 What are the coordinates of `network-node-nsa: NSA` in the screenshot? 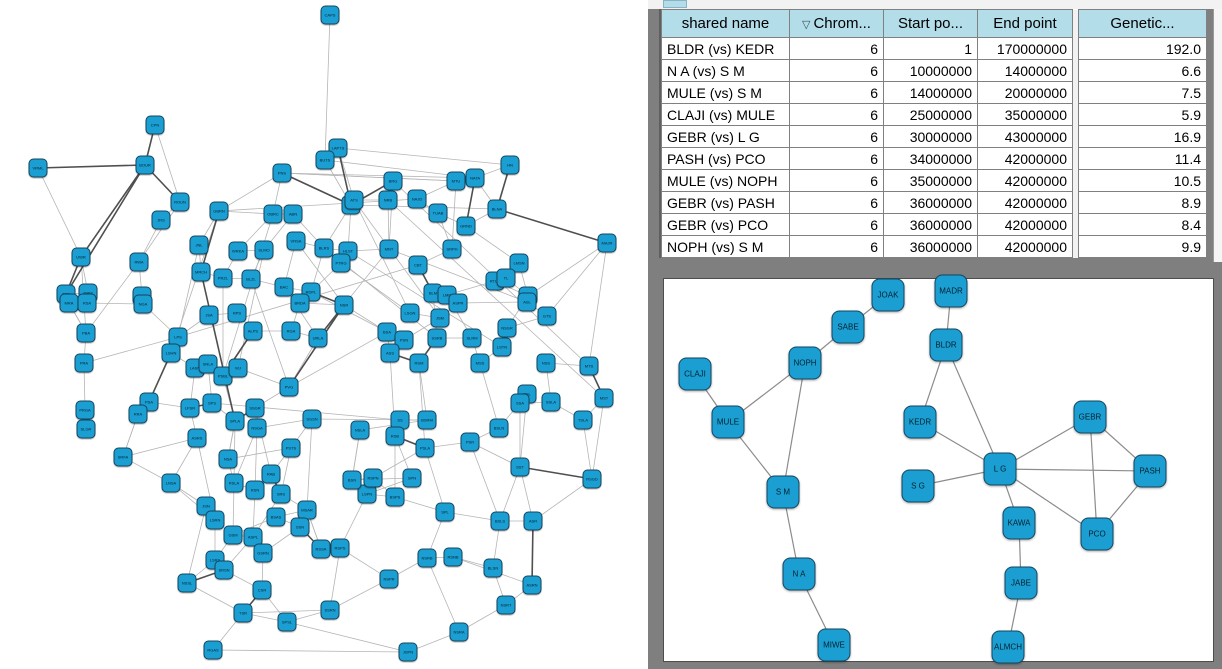 It's located at (228, 459).